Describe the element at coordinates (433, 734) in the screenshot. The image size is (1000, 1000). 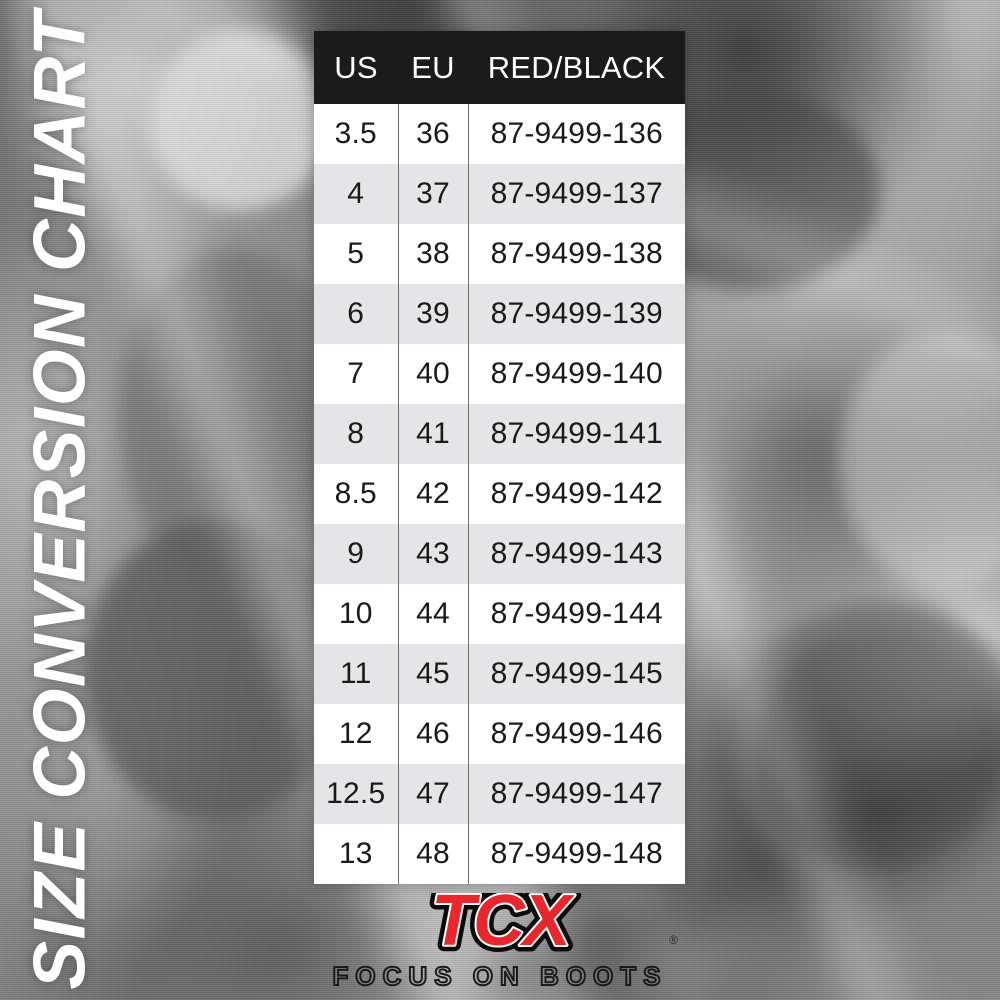
I see `cell-eu: 46` at that location.